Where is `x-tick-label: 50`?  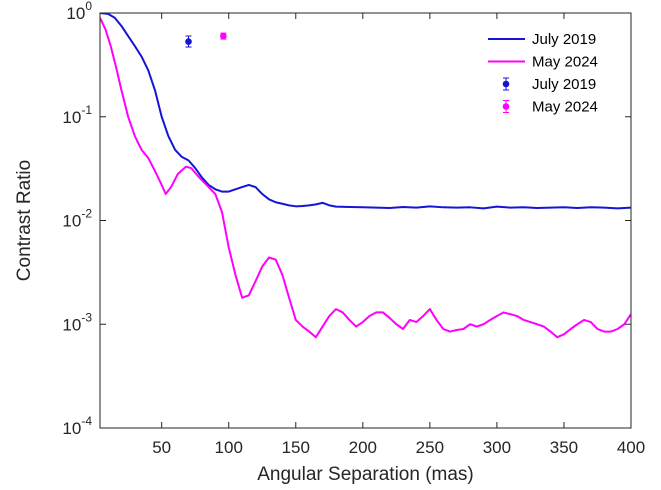 x-tick-label: 50 is located at coordinates (161, 447).